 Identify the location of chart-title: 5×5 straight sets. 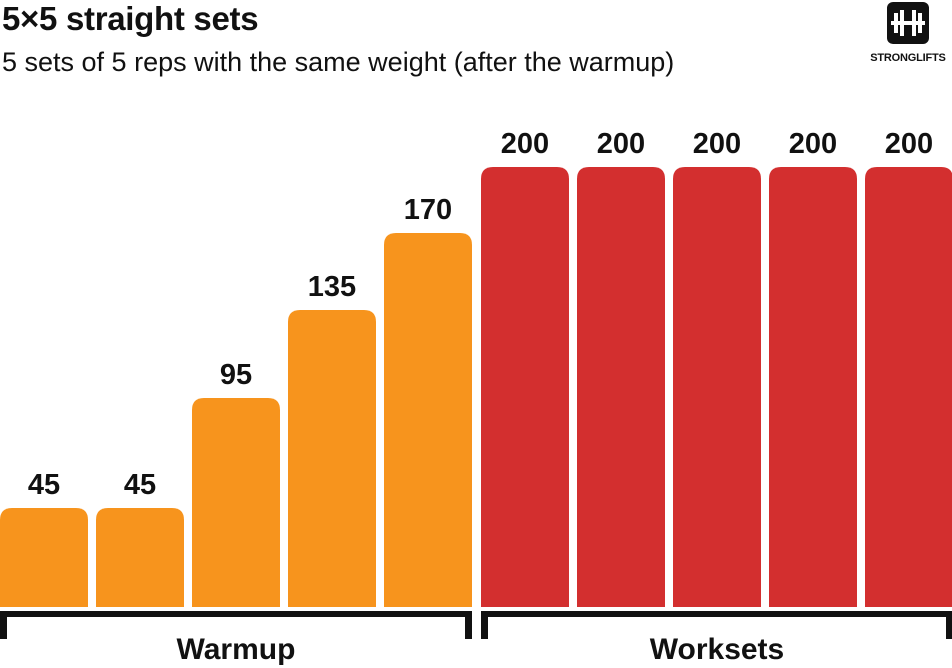
(130, 18).